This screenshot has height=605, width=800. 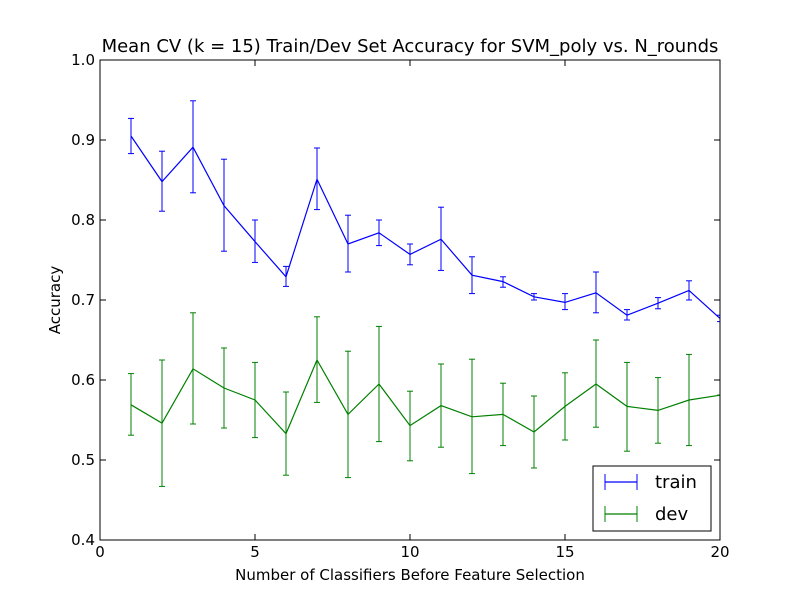 What do you see at coordinates (83, 140) in the screenshot?
I see `y-tick-label: 0.9` at bounding box center [83, 140].